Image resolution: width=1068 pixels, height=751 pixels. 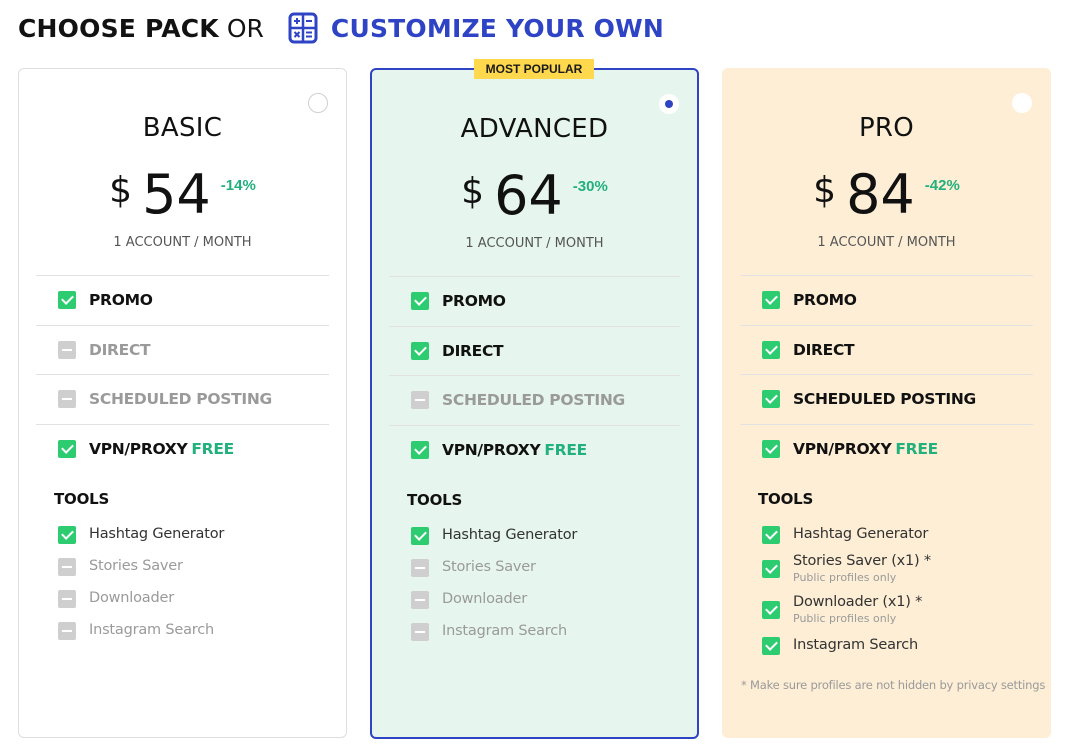 I want to click on discount-badge: -14%, so click(x=238, y=185).